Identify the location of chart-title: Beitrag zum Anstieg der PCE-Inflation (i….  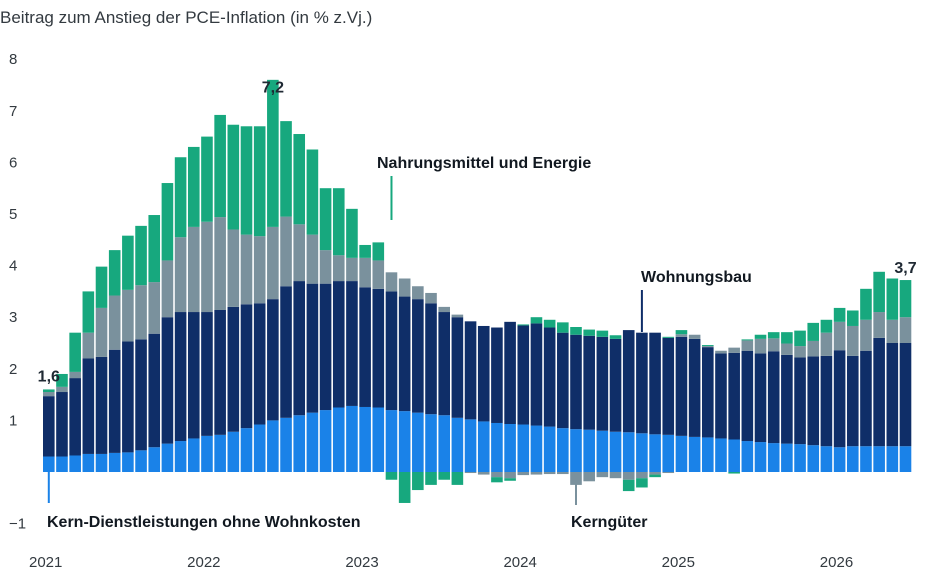
(186, 17).